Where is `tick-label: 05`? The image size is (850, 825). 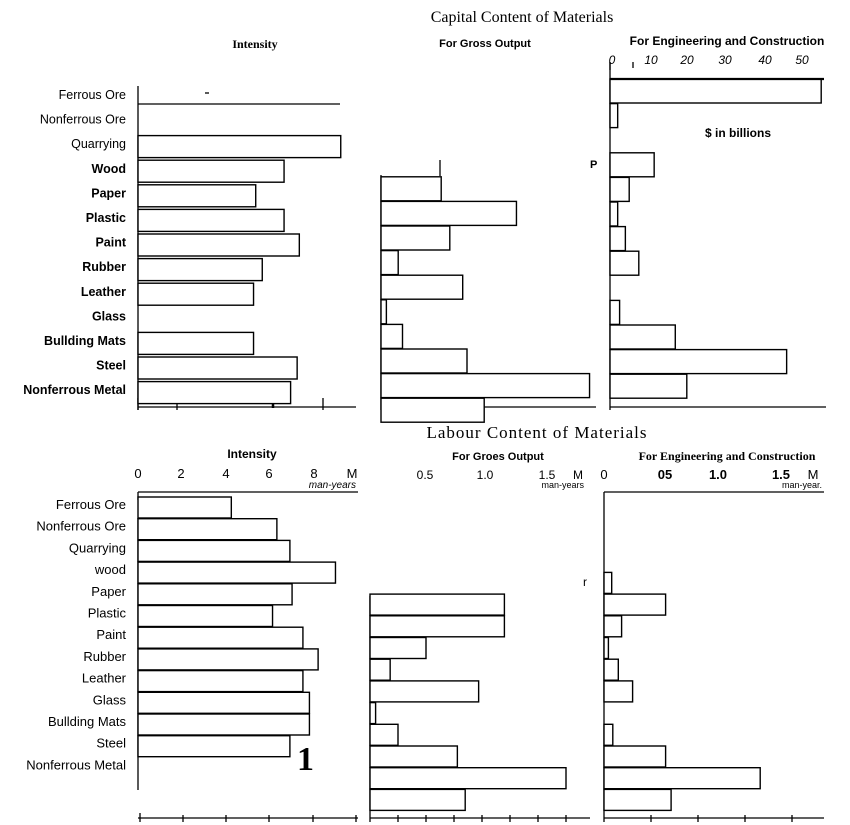 tick-label: 05 is located at coordinates (665, 474).